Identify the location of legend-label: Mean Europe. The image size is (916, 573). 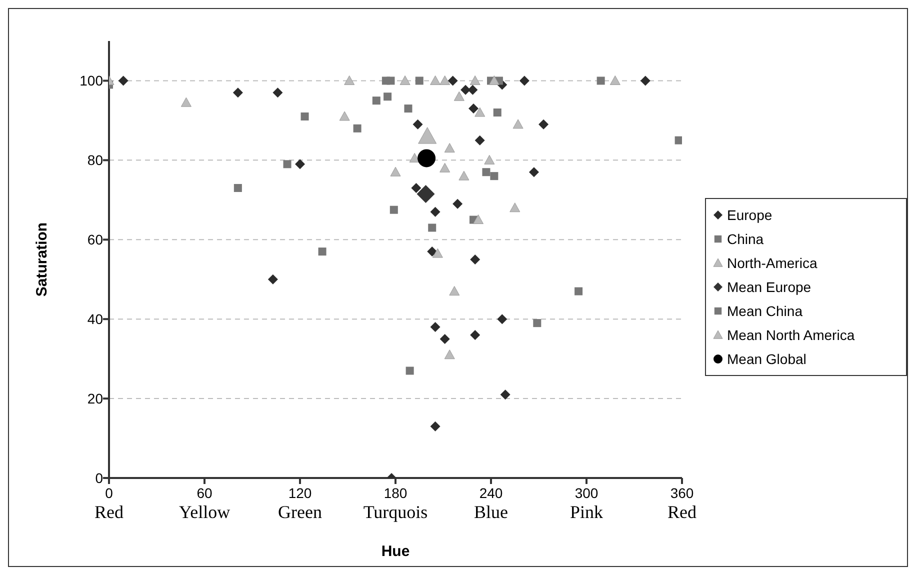
(769, 287).